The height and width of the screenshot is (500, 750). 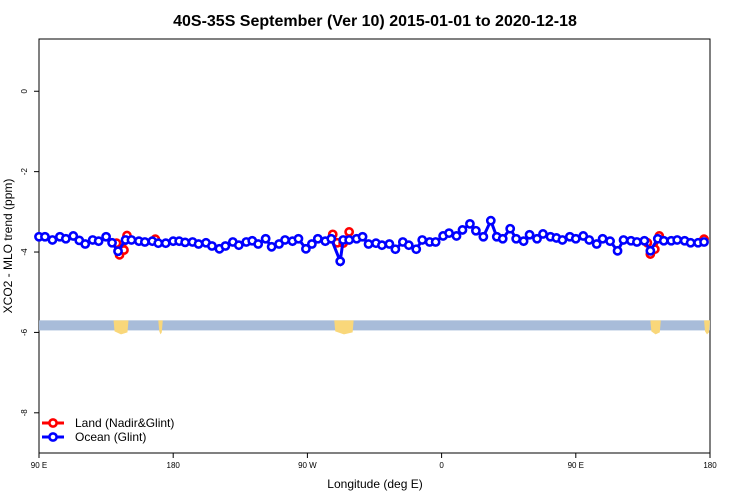 What do you see at coordinates (374, 461) in the screenshot?
I see `x-axis: 90 E 180 90 W 0 90 E 180` at bounding box center [374, 461].